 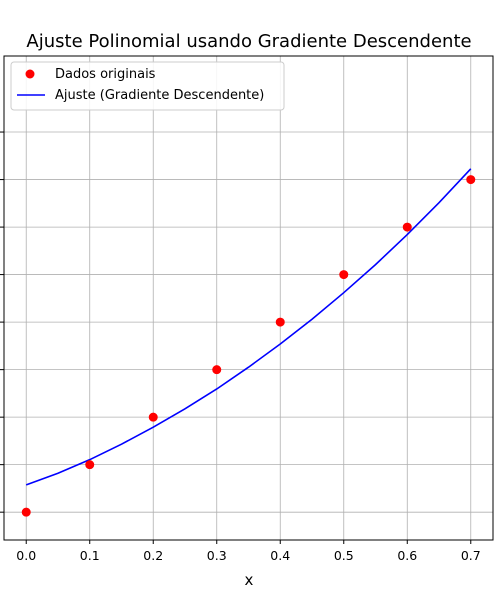 I want to click on x-tick-label: 0.3, so click(x=217, y=555).